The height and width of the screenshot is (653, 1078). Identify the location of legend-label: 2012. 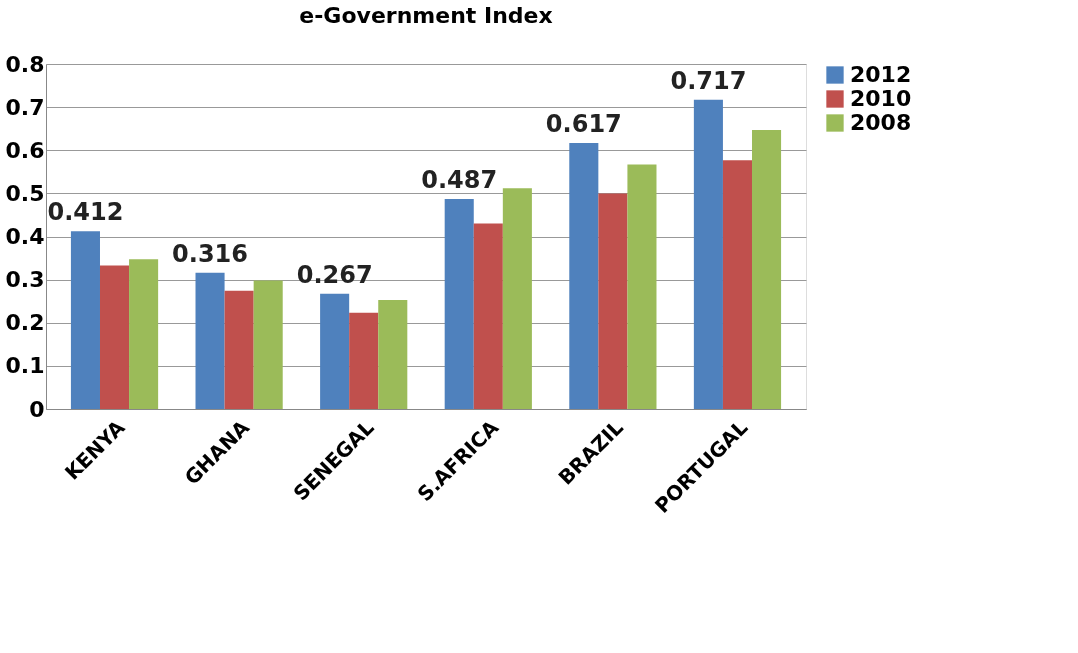
(881, 74).